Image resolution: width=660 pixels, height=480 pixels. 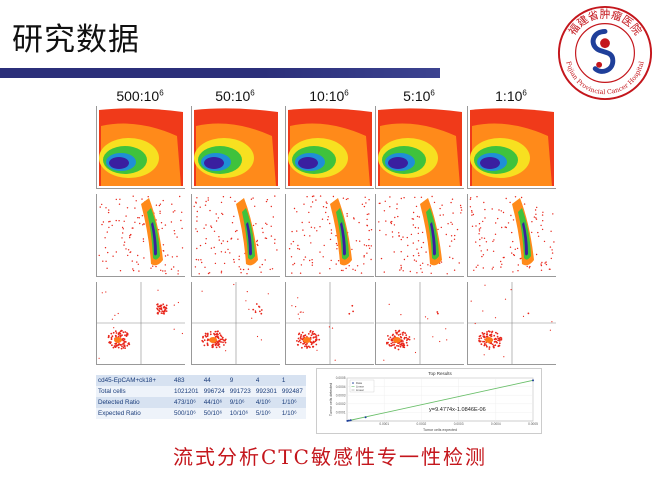 What do you see at coordinates (511, 147) in the screenshot?
I see `fsc-ssc-density-plot` at bounding box center [511, 147].